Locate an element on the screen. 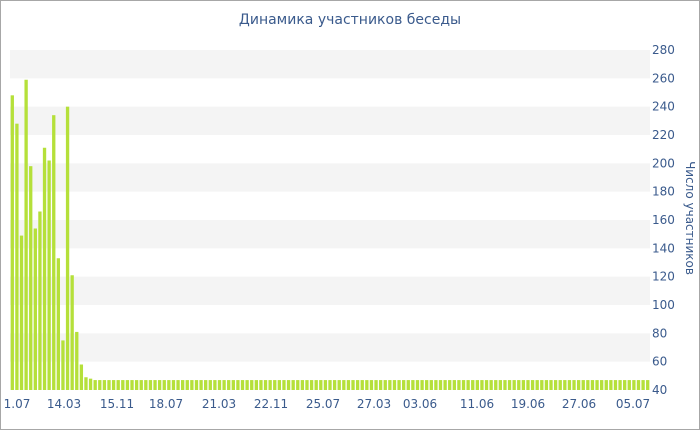 This screenshot has height=430, width=700. y-tick-label: 40 is located at coordinates (659, 390).